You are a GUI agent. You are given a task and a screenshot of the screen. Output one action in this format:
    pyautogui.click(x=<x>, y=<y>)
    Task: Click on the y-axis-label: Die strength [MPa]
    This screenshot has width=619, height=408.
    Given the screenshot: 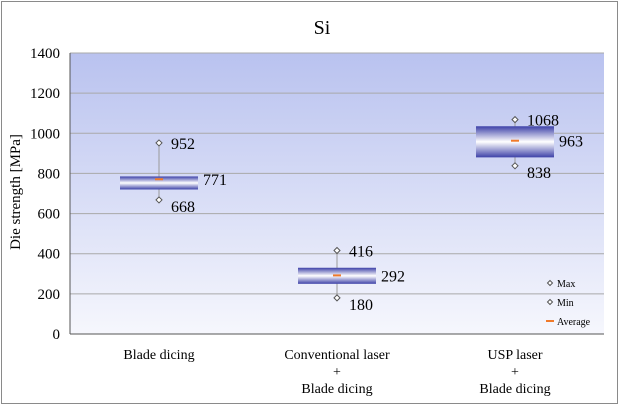 What is the action you would take?
    pyautogui.click(x=16, y=192)
    